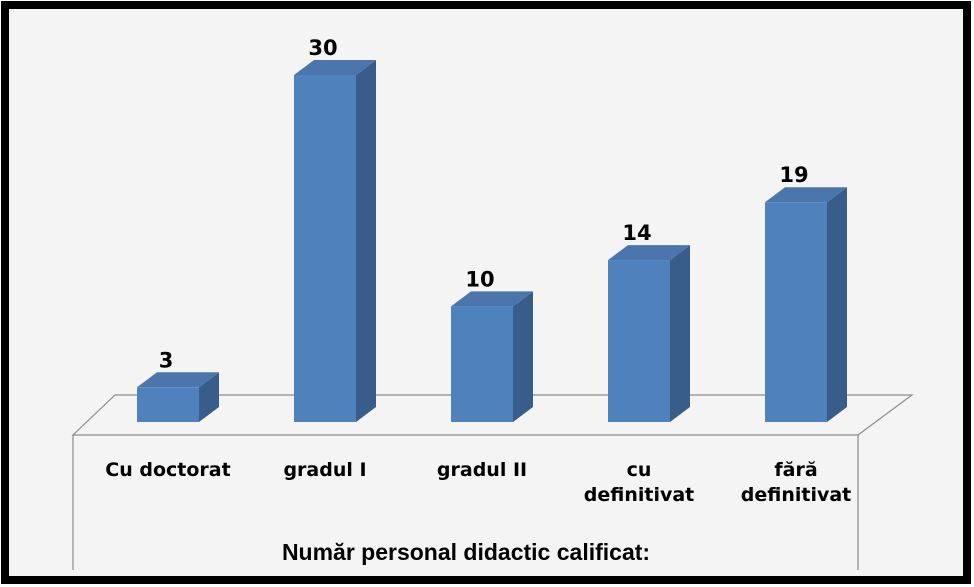 The height and width of the screenshot is (587, 974). What do you see at coordinates (636, 233) in the screenshot?
I see `value-label: 14` at bounding box center [636, 233].